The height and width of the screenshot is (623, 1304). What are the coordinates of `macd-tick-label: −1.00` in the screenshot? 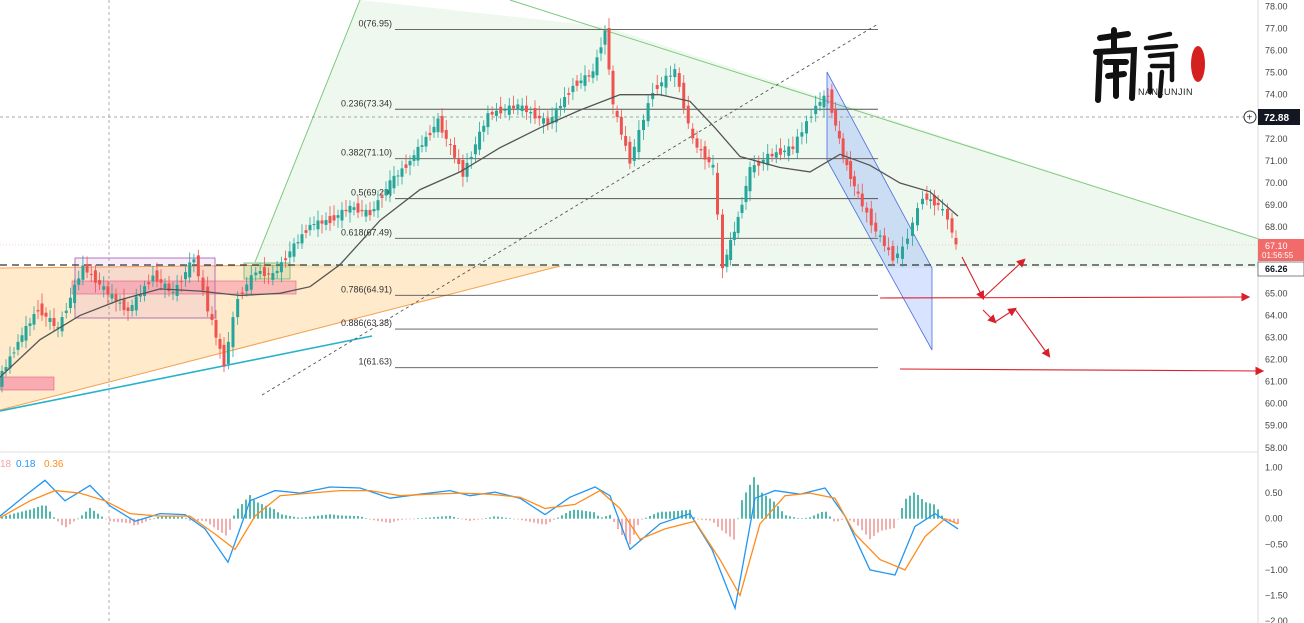 It's located at (1276, 570).